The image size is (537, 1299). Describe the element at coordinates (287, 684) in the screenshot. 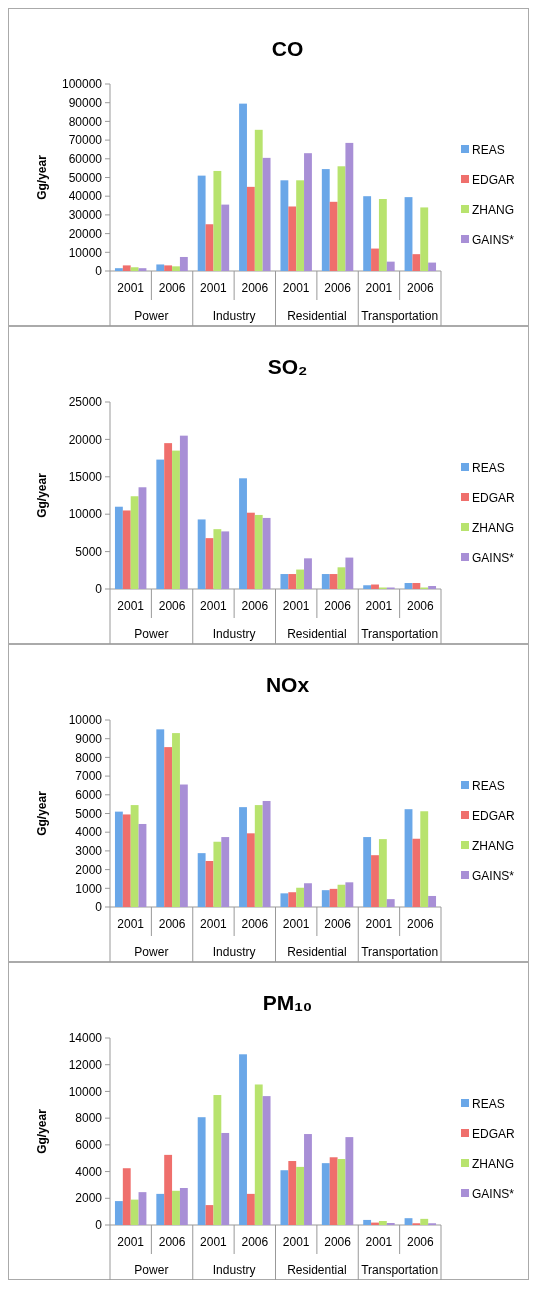

I see `chart-title: NOx` at that location.